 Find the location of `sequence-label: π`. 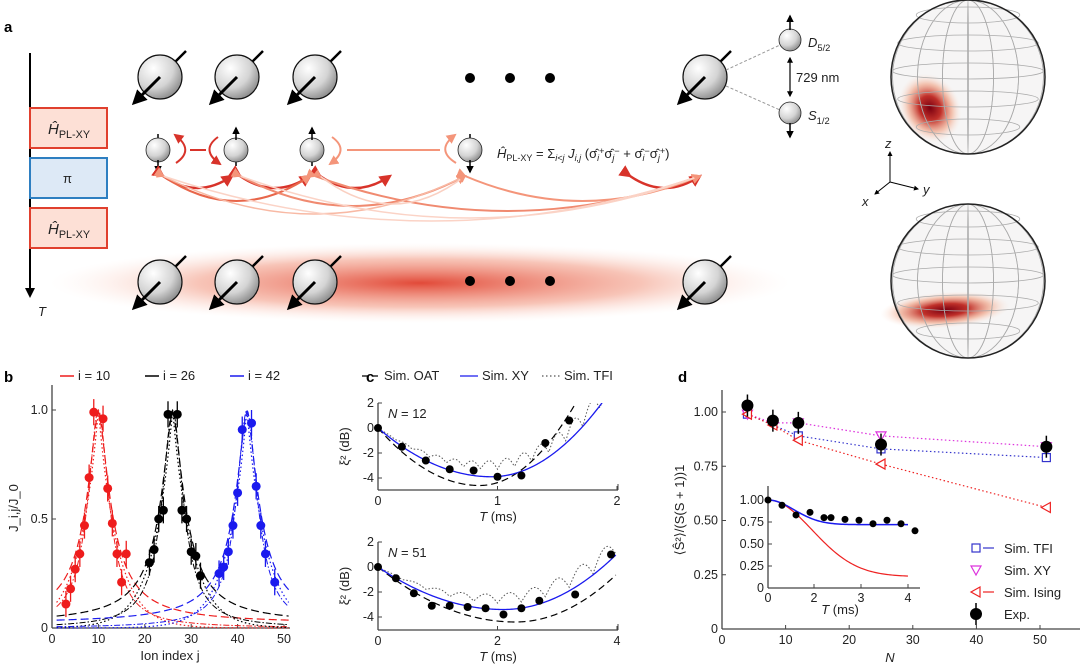

sequence-label: π is located at coordinates (67, 178).